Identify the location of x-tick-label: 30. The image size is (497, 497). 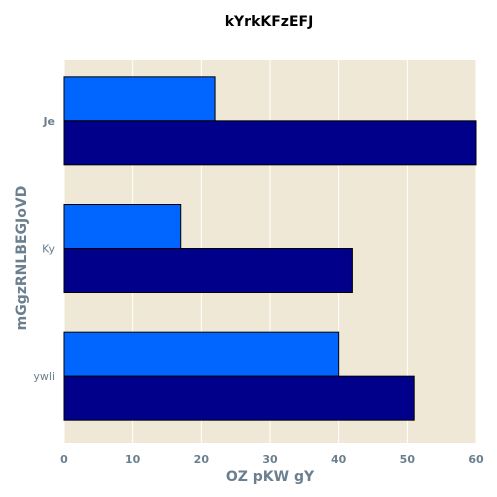
(270, 459).